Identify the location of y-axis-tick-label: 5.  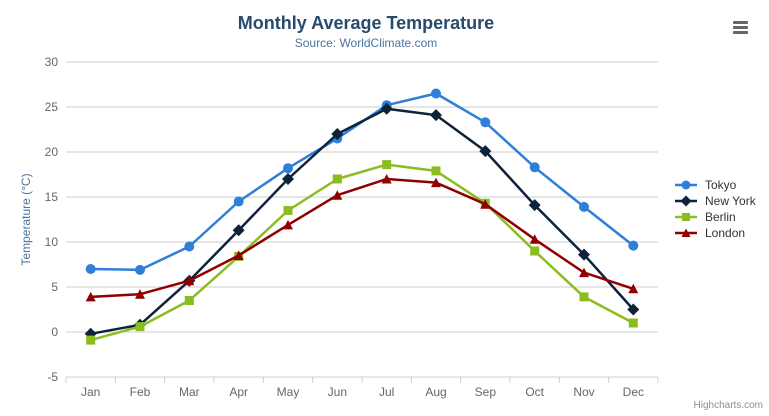
(54, 287).